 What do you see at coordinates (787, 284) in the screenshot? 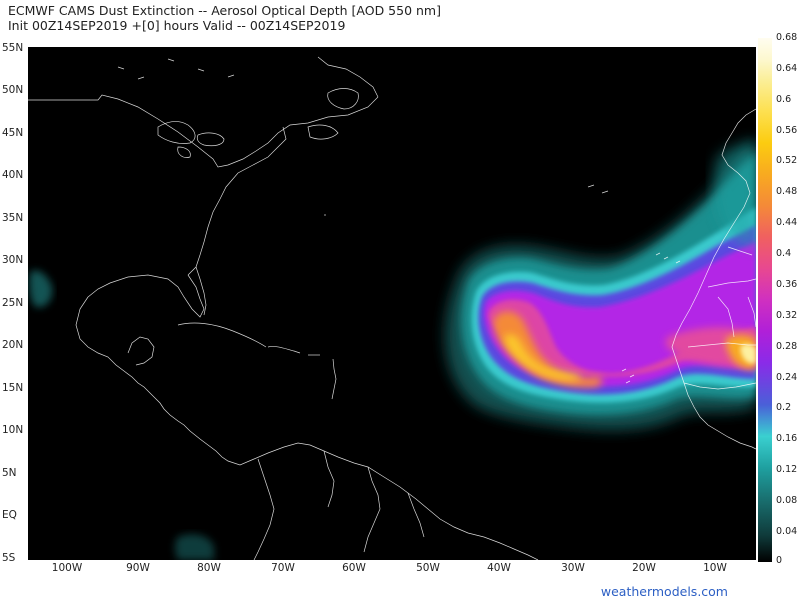
I see `colorbar-tick: 0.36` at bounding box center [787, 284].